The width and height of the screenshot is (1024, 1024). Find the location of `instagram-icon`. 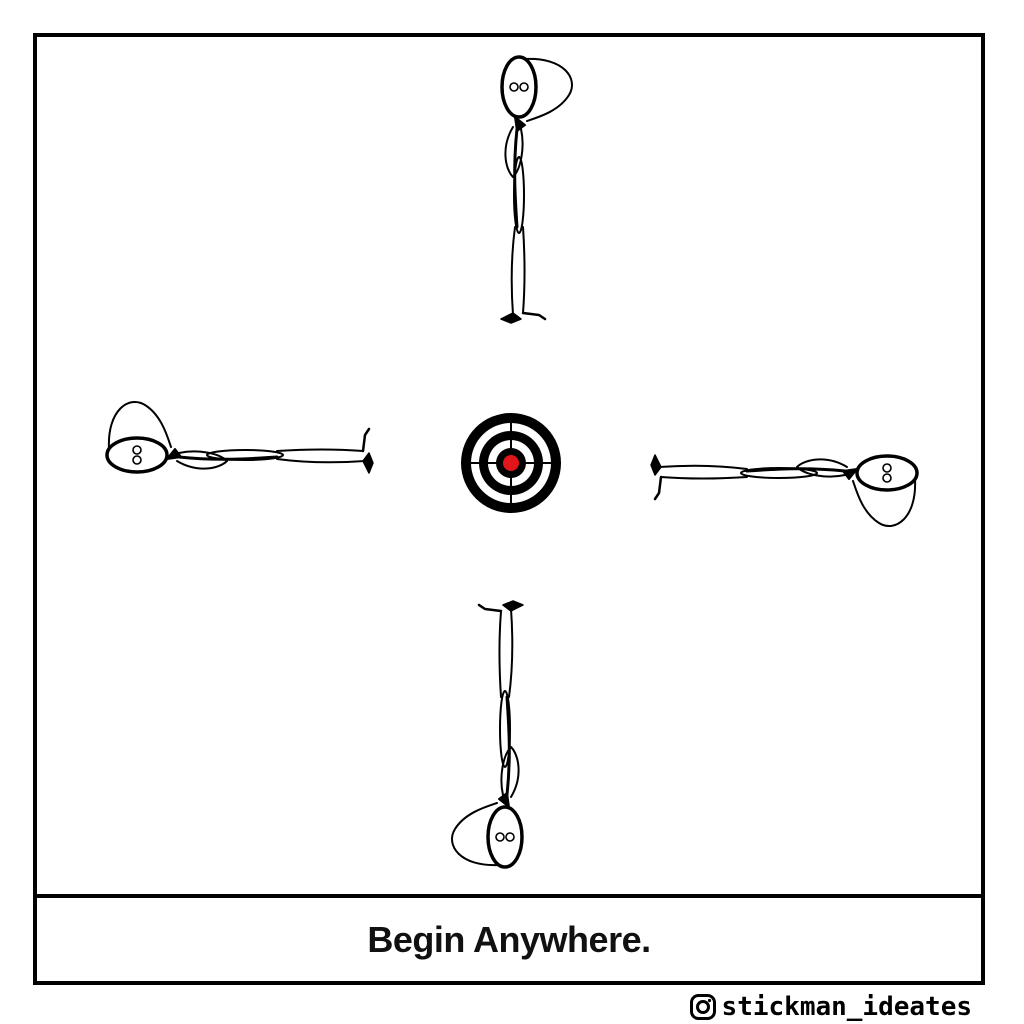

instagram-icon is located at coordinates (702, 1007).